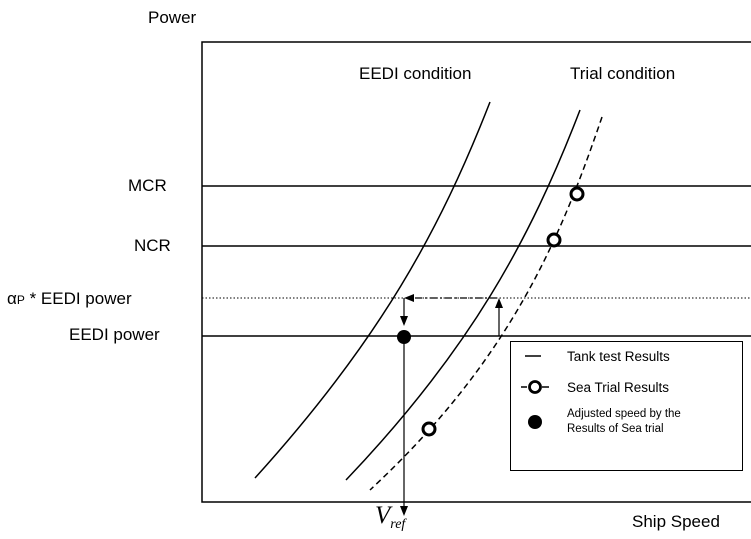 The width and height of the screenshot is (751, 539). I want to click on horizontal-shift-arrowhead, so click(409, 298).